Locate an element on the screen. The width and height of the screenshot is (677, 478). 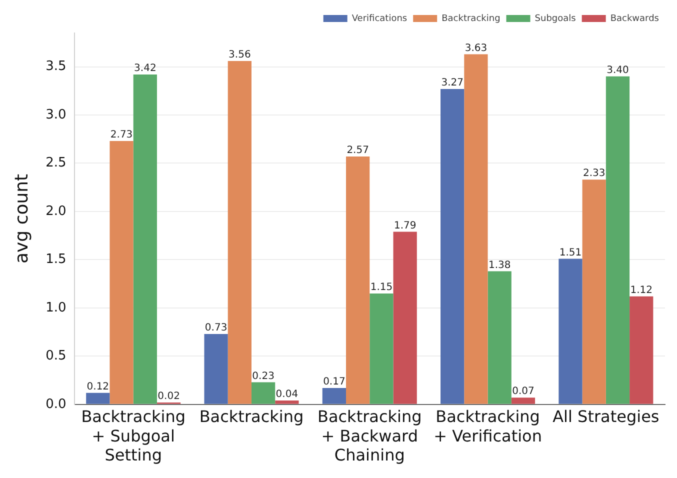
legend-label: Verifications is located at coordinates (380, 19).